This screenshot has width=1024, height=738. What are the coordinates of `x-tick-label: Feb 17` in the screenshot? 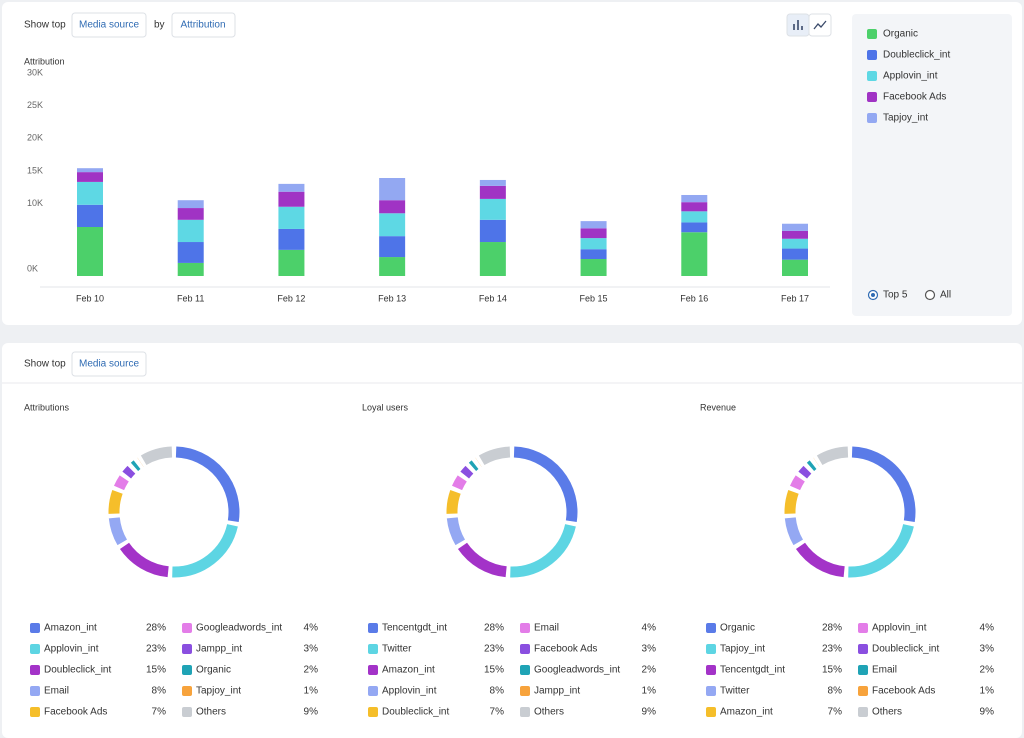 It's located at (795, 298).